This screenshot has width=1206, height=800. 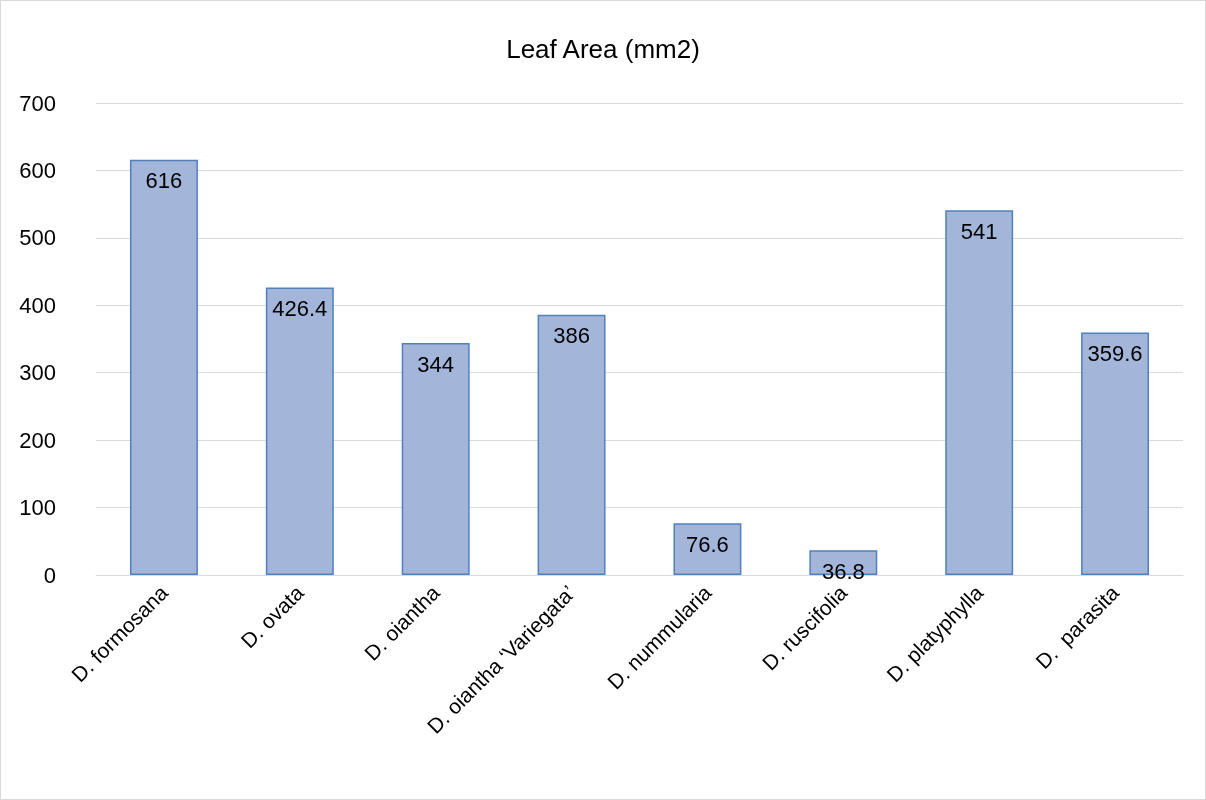 I want to click on y-tick-label: 400, so click(x=37, y=305).